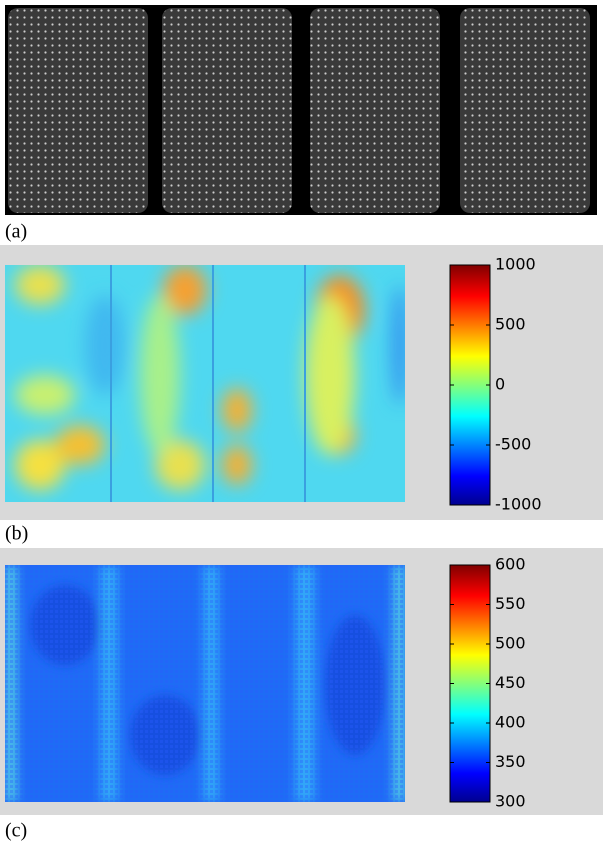 The height and width of the screenshot is (849, 603). What do you see at coordinates (16, 534) in the screenshot?
I see `panel-label: (b)` at bounding box center [16, 534].